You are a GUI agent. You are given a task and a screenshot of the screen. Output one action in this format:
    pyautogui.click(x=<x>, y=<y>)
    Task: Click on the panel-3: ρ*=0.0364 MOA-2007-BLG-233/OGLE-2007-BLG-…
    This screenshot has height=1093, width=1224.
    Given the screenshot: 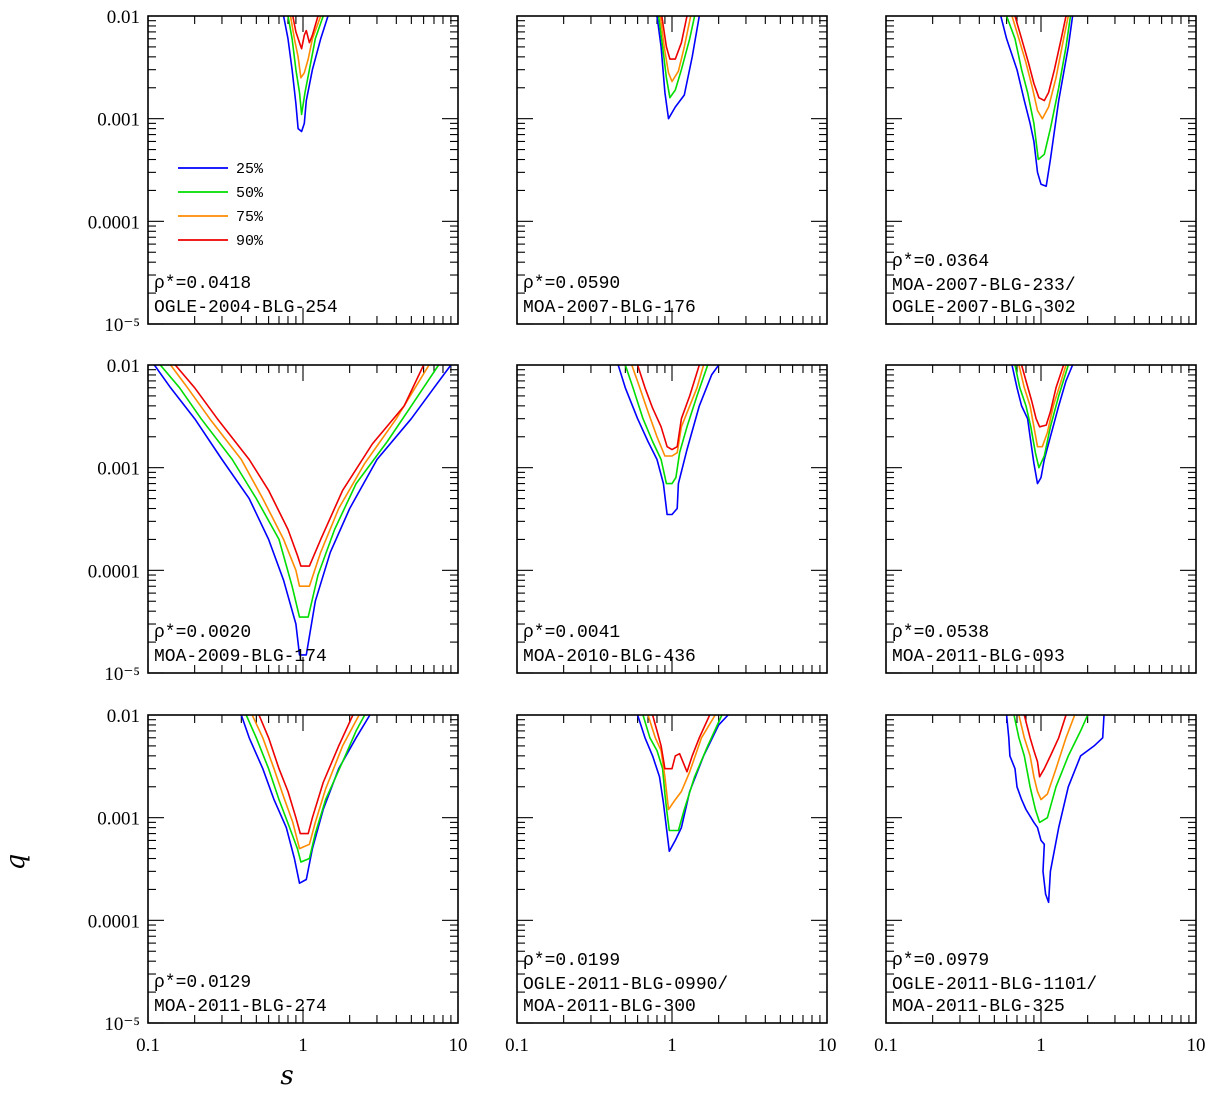 What is the action you would take?
    pyautogui.click(x=1041, y=170)
    